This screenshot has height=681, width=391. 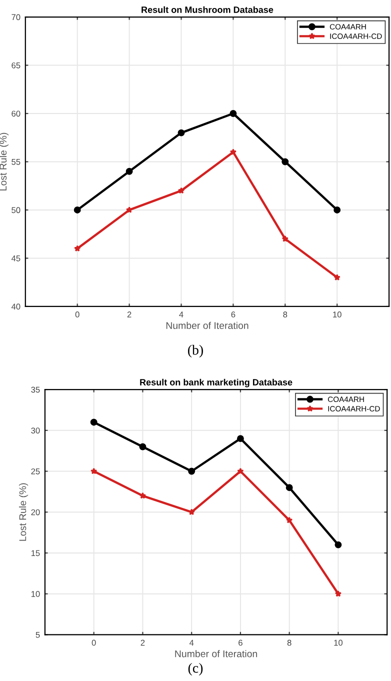 I want to click on y-axis-title: Lost Rule (%), so click(x=23, y=512).